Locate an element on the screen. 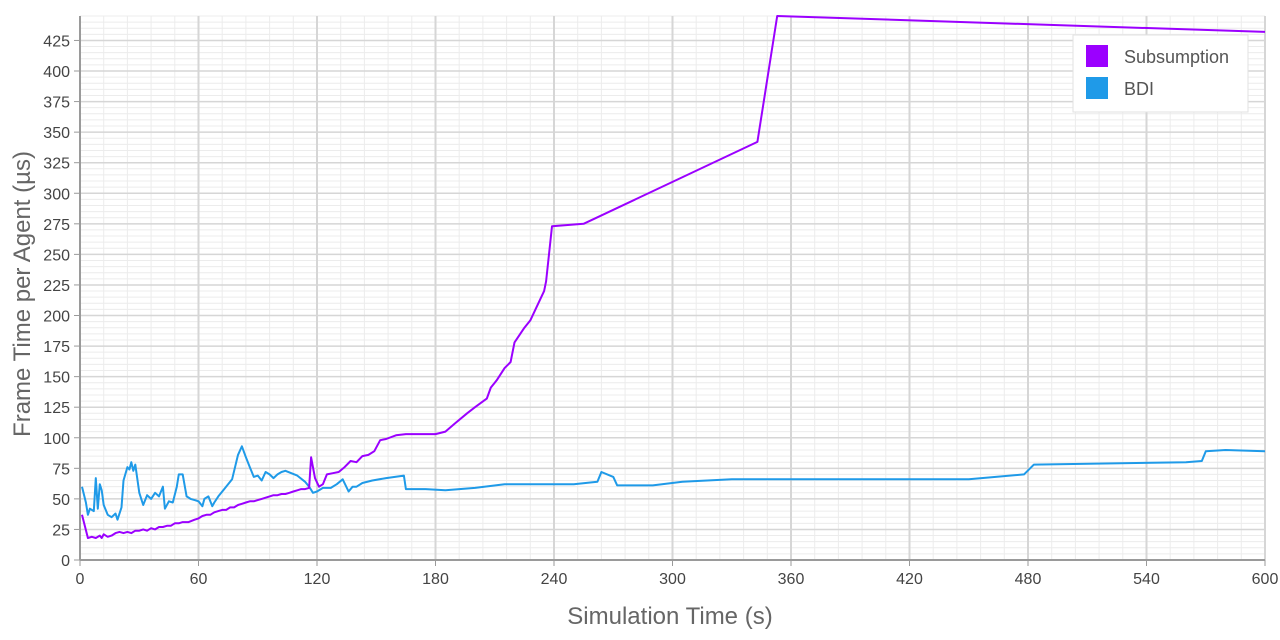 The height and width of the screenshot is (640, 1280). x-tick-label: 180 is located at coordinates (435, 579).